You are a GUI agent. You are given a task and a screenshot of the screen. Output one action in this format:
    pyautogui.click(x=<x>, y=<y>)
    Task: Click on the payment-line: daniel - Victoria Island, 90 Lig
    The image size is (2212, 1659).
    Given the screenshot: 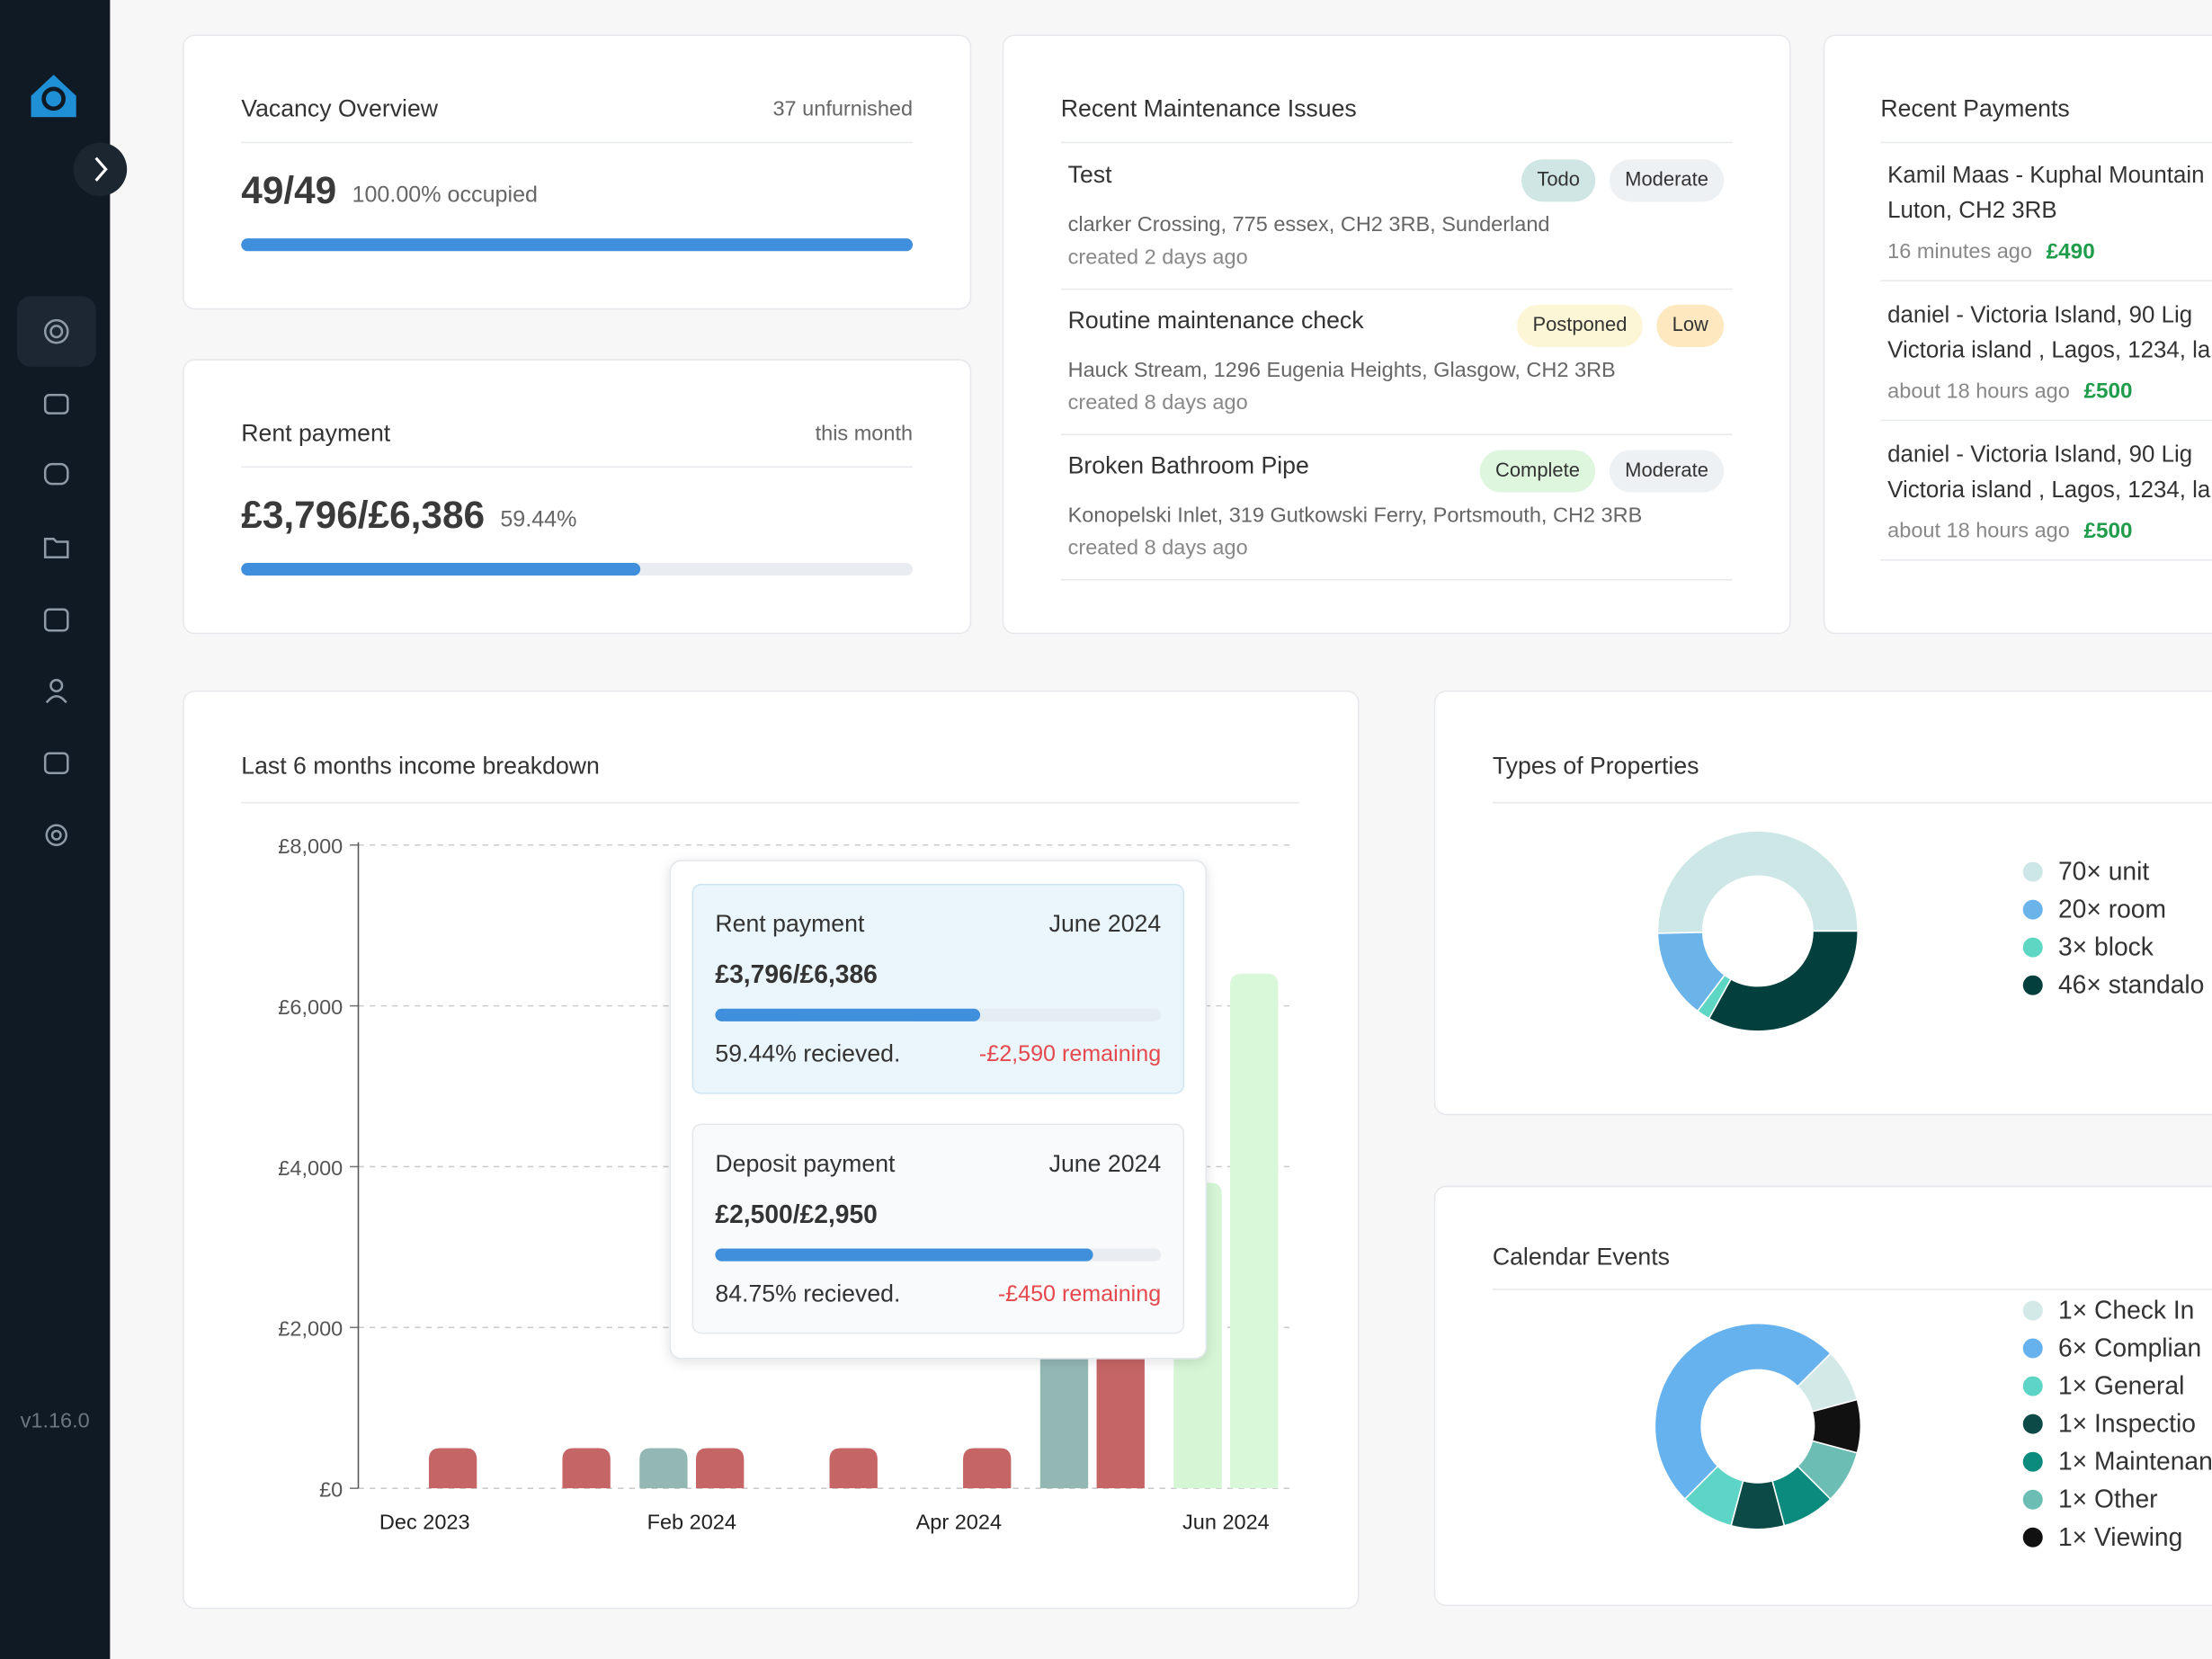 What is the action you would take?
    pyautogui.click(x=2039, y=455)
    